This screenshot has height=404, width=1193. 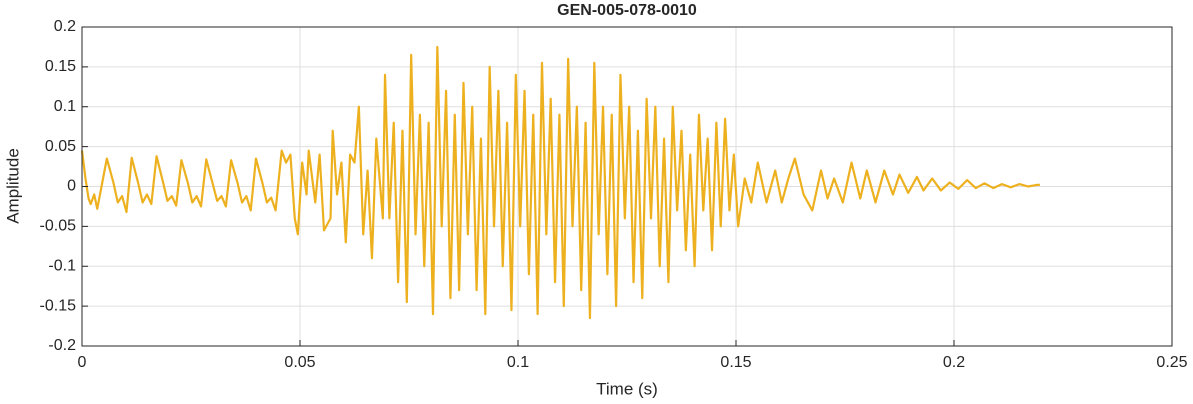 I want to click on y-tick-label: 0, so click(x=71, y=186).